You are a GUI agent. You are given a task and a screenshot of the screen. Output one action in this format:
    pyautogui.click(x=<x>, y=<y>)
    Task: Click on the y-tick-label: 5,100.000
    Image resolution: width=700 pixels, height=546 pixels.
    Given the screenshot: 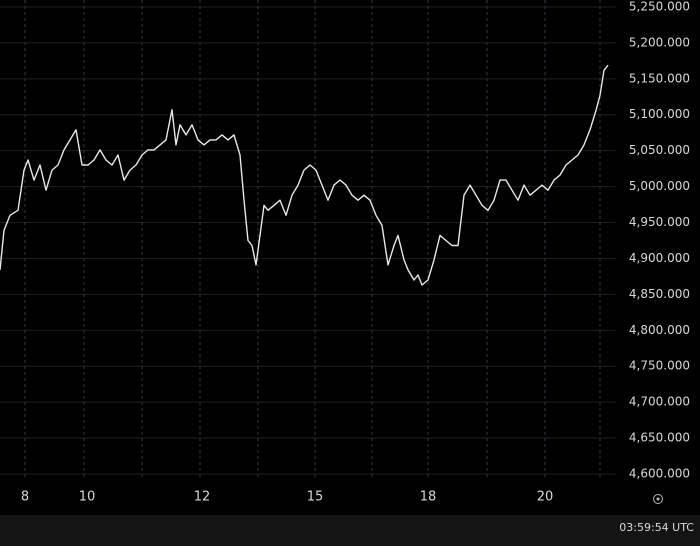 What is the action you would take?
    pyautogui.click(x=659, y=114)
    